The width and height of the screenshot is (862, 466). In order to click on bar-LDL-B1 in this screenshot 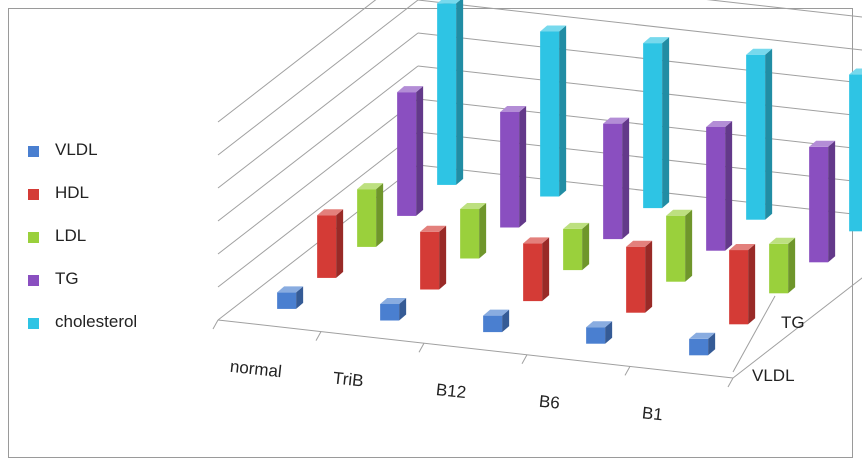, I will do `click(782, 265)`.